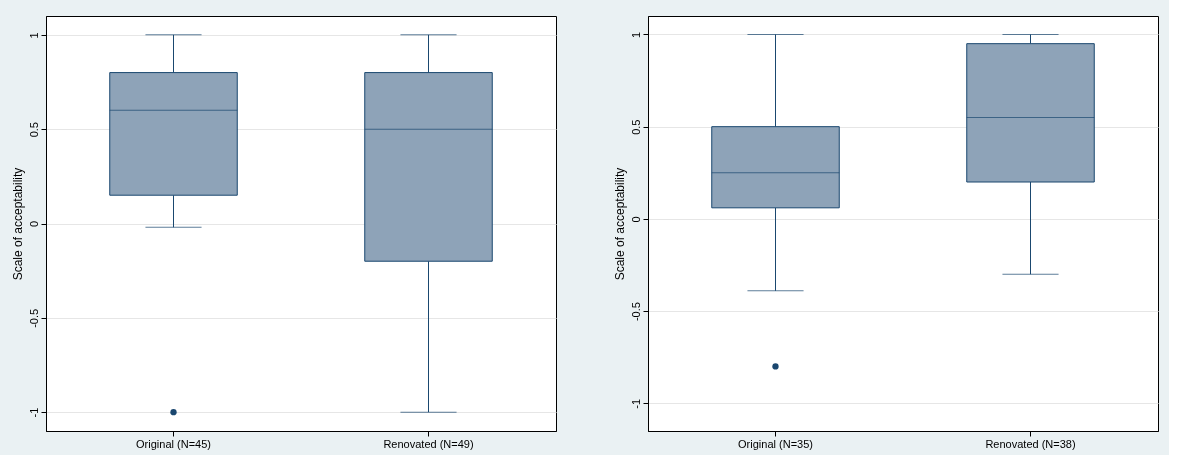 Image resolution: width=1190 pixels, height=473 pixels. Describe the element at coordinates (1030, 443) in the screenshot. I see `x-tick-label: Renovated (N=38)` at that location.